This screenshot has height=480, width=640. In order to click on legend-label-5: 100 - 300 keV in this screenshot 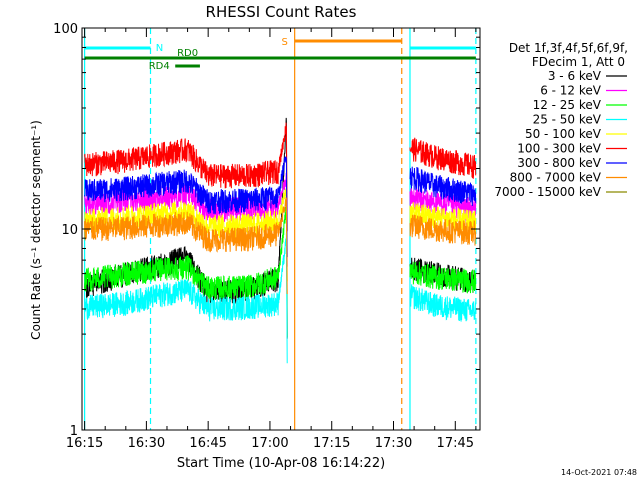, I will do `click(559, 149)`.